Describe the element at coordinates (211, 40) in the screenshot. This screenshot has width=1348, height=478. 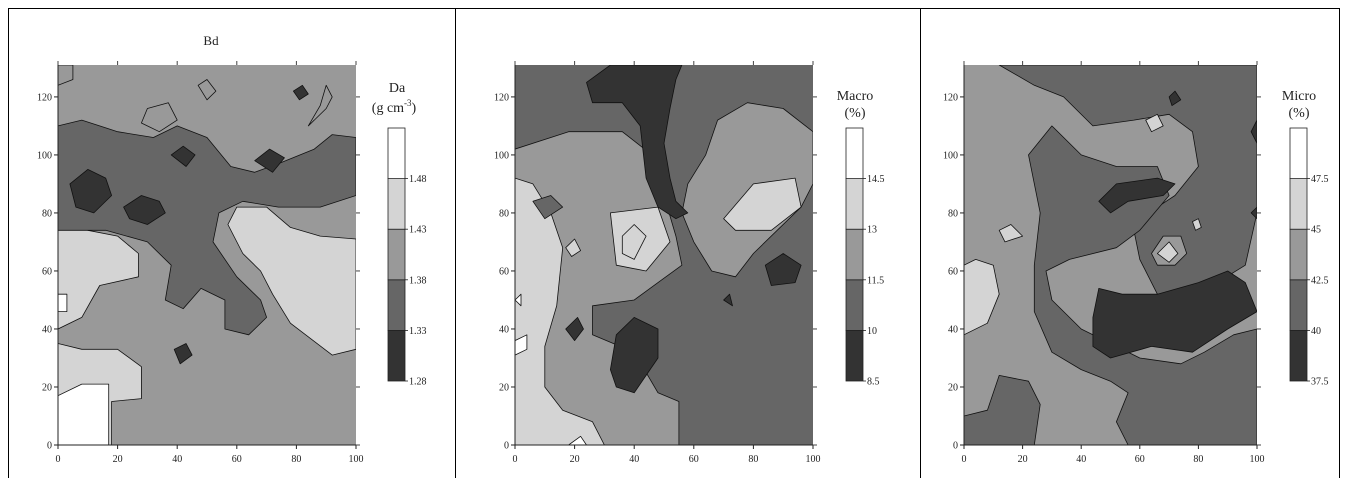
I see `chart-title: Bd` at that location.